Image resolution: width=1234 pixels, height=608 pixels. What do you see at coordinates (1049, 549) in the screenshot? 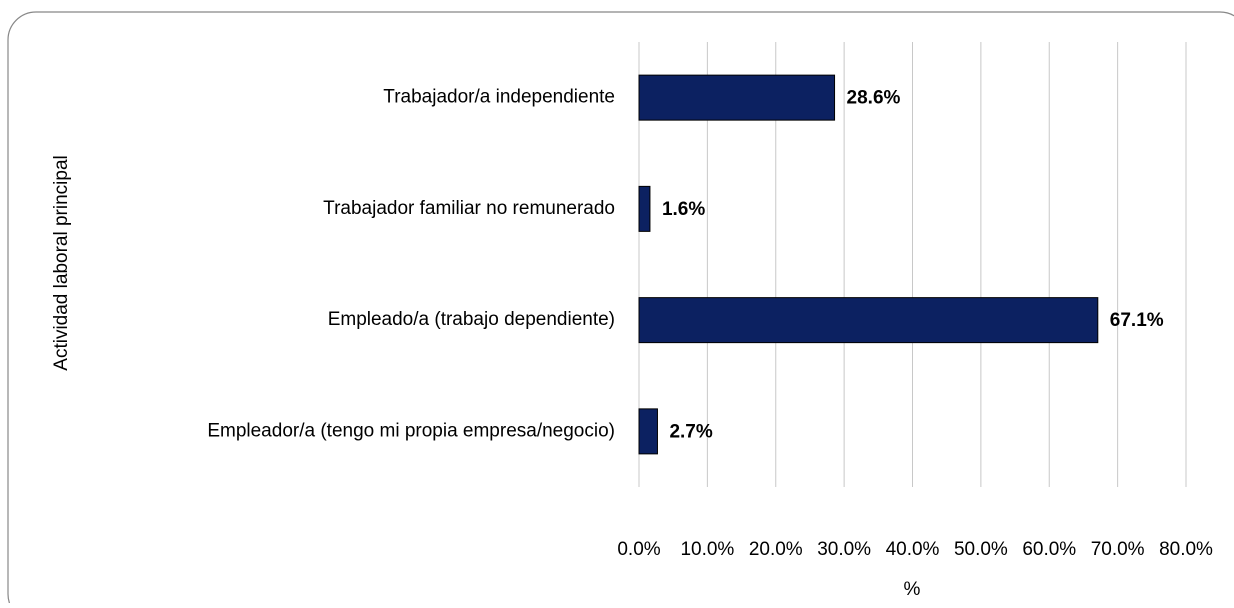
I see `x-tick-label: 60.0%` at bounding box center [1049, 549].